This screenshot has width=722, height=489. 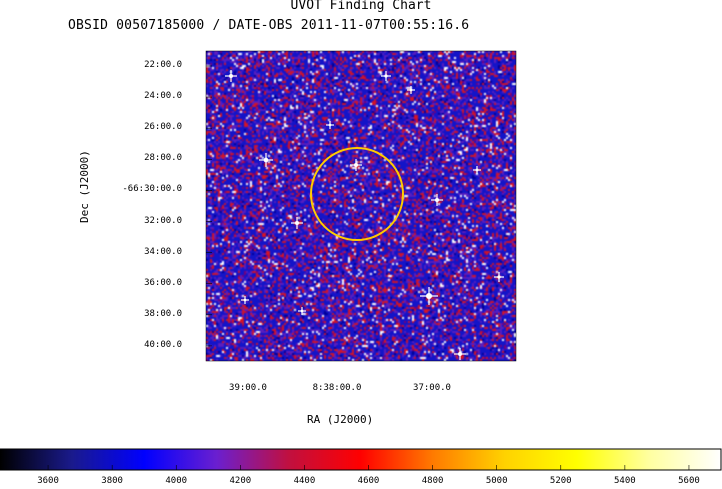 I want to click on y-tick-label: 40:00.0, so click(x=163, y=344).